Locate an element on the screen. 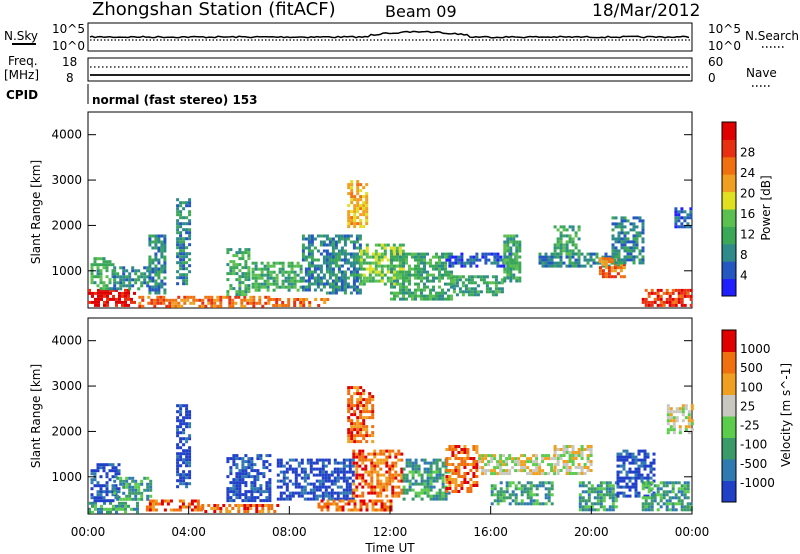 This screenshot has width=800, height=554. velocity-ytick-label: 2000 is located at coordinates (66, 431).